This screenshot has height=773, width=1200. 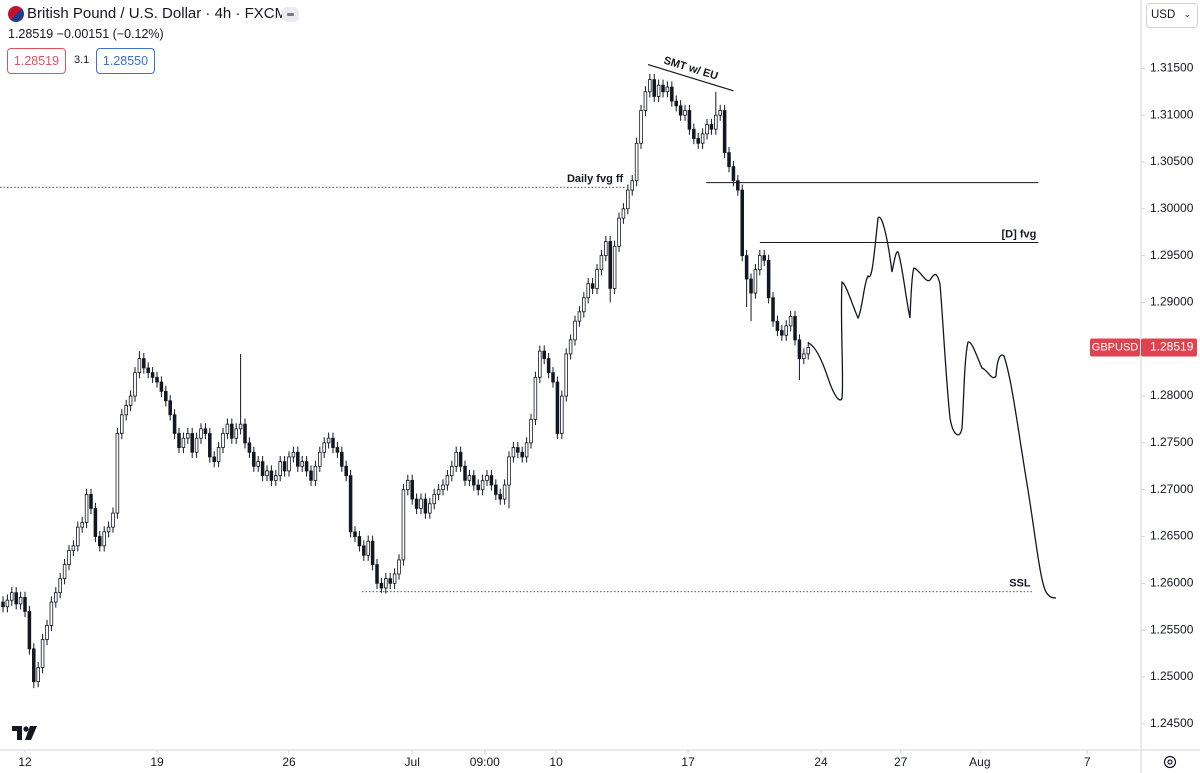 What do you see at coordinates (1172, 15) in the screenshot?
I see `currency-select: USD ⌄` at bounding box center [1172, 15].